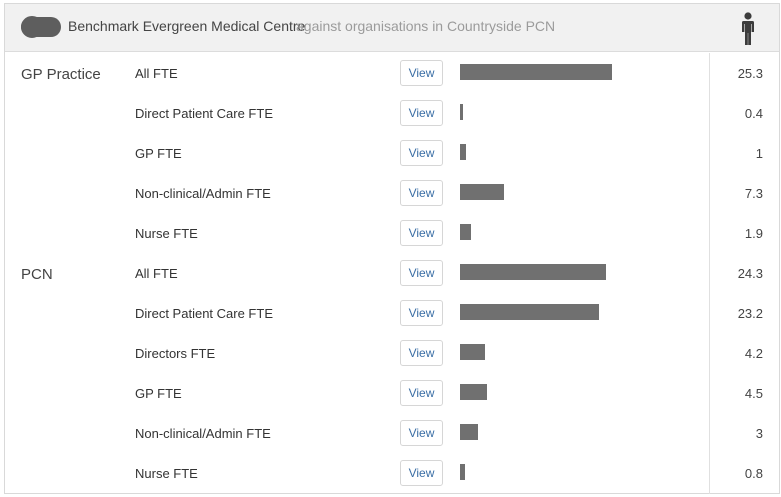 This screenshot has width=781, height=497. What do you see at coordinates (753, 233) in the screenshot?
I see `value-text: 1.9` at bounding box center [753, 233].